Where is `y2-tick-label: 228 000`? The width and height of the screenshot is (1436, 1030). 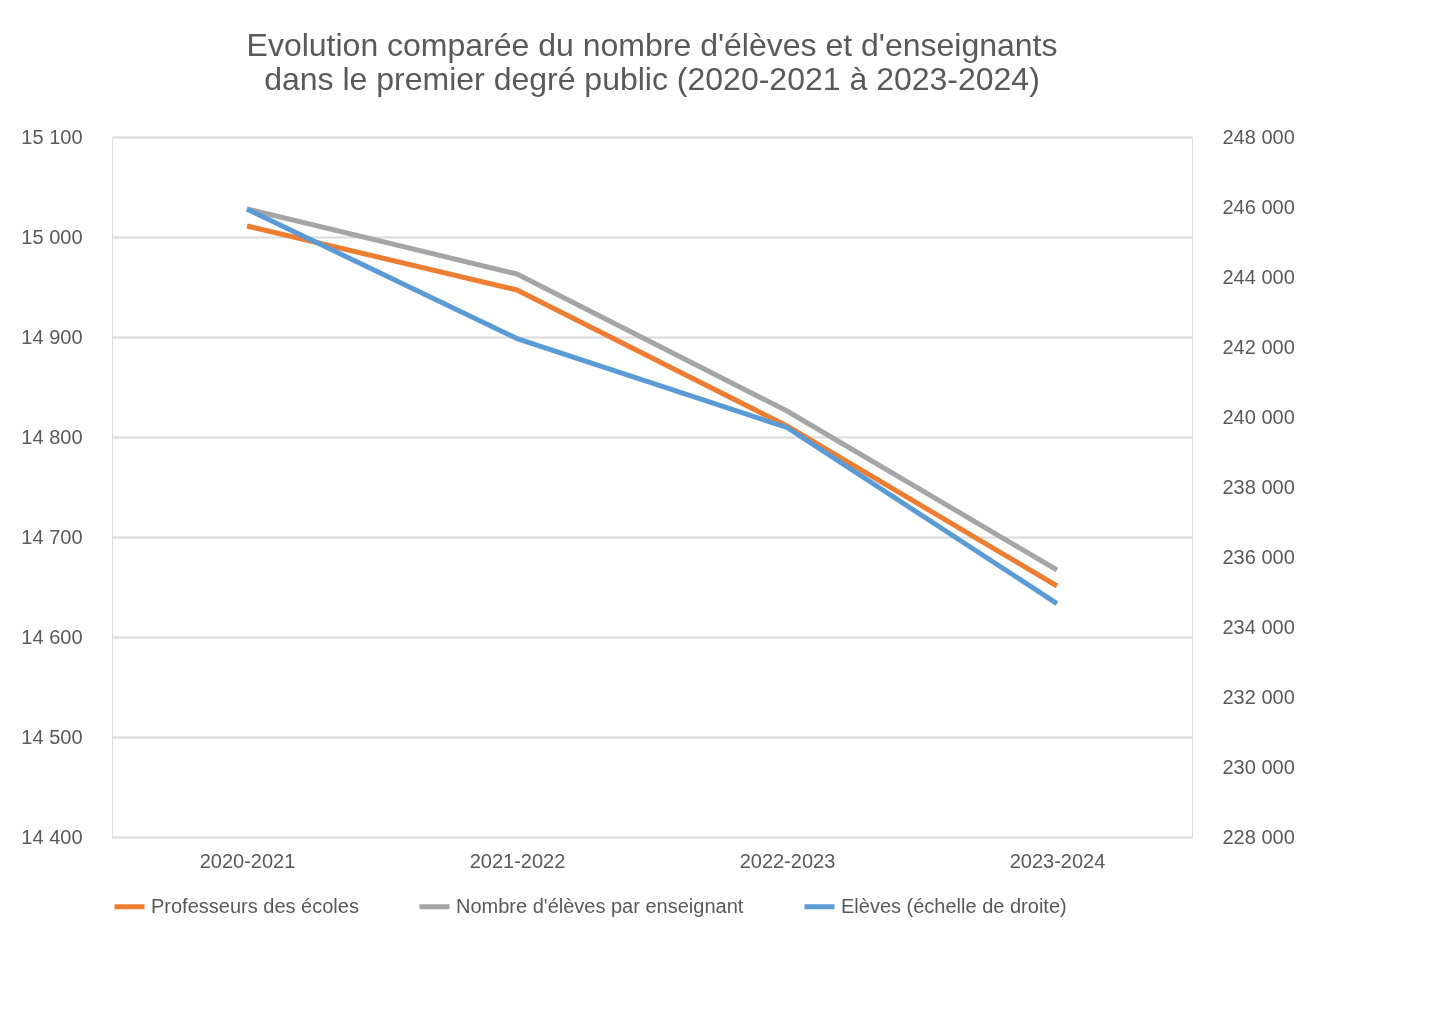
y2-tick-label: 228 000 is located at coordinates (1258, 836).